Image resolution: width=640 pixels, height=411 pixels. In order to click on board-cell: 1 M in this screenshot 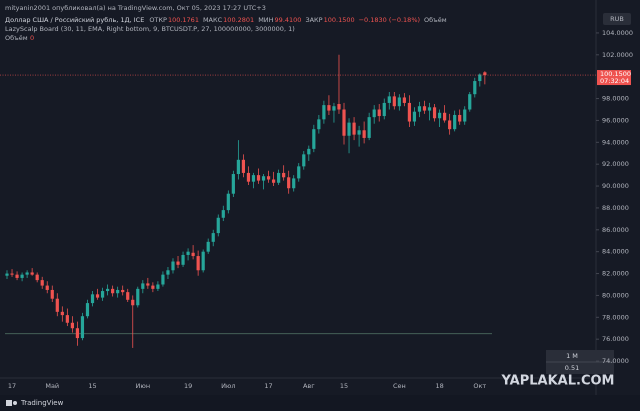, I will do `click(572, 356)`.